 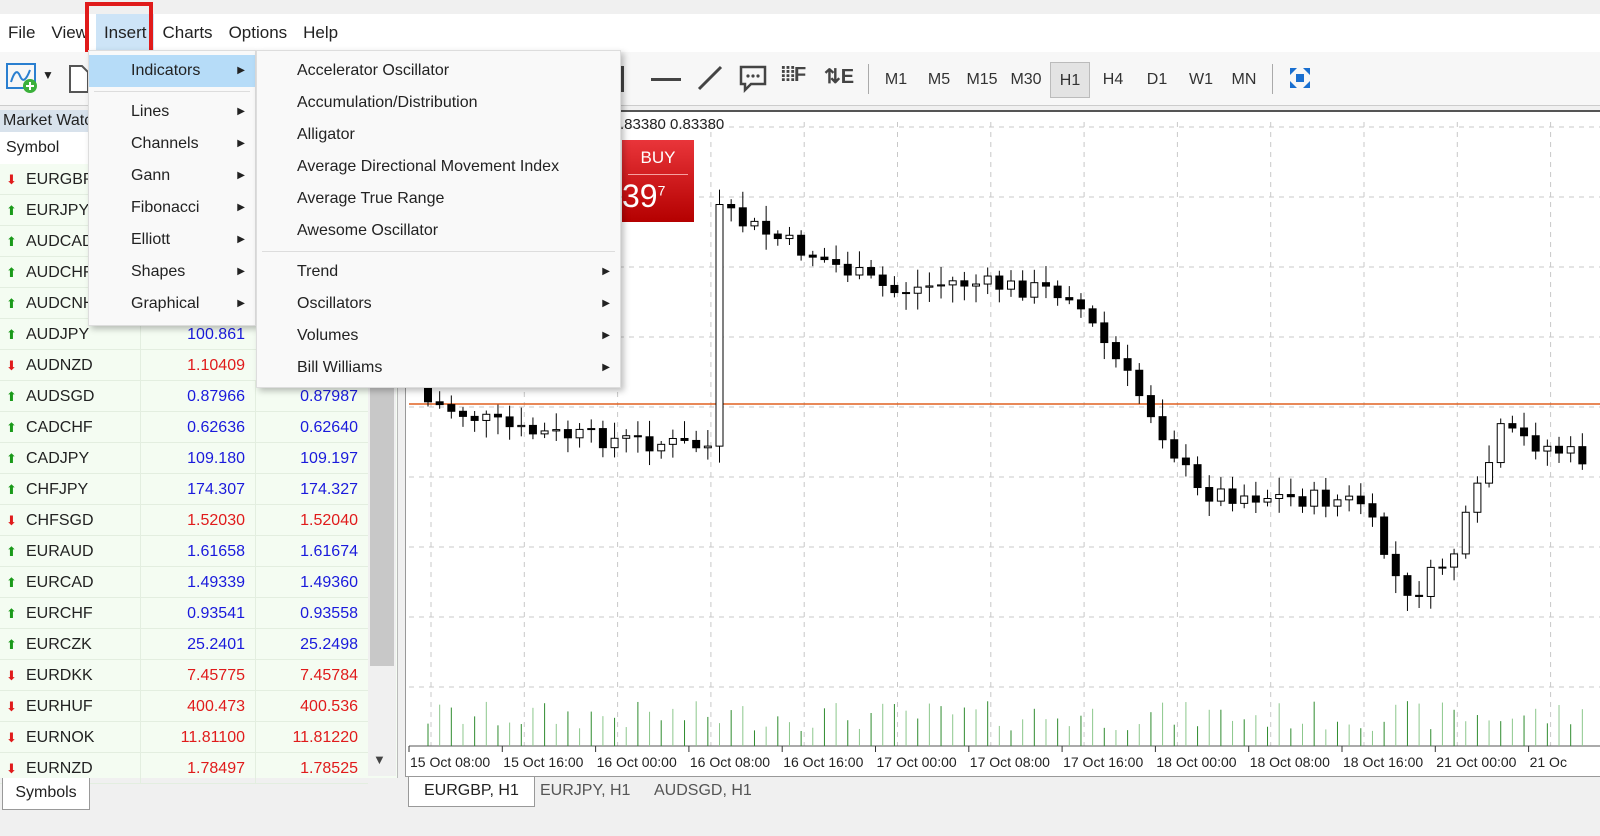 What do you see at coordinates (46, 794) in the screenshot?
I see `tab-symbols: Symbols` at bounding box center [46, 794].